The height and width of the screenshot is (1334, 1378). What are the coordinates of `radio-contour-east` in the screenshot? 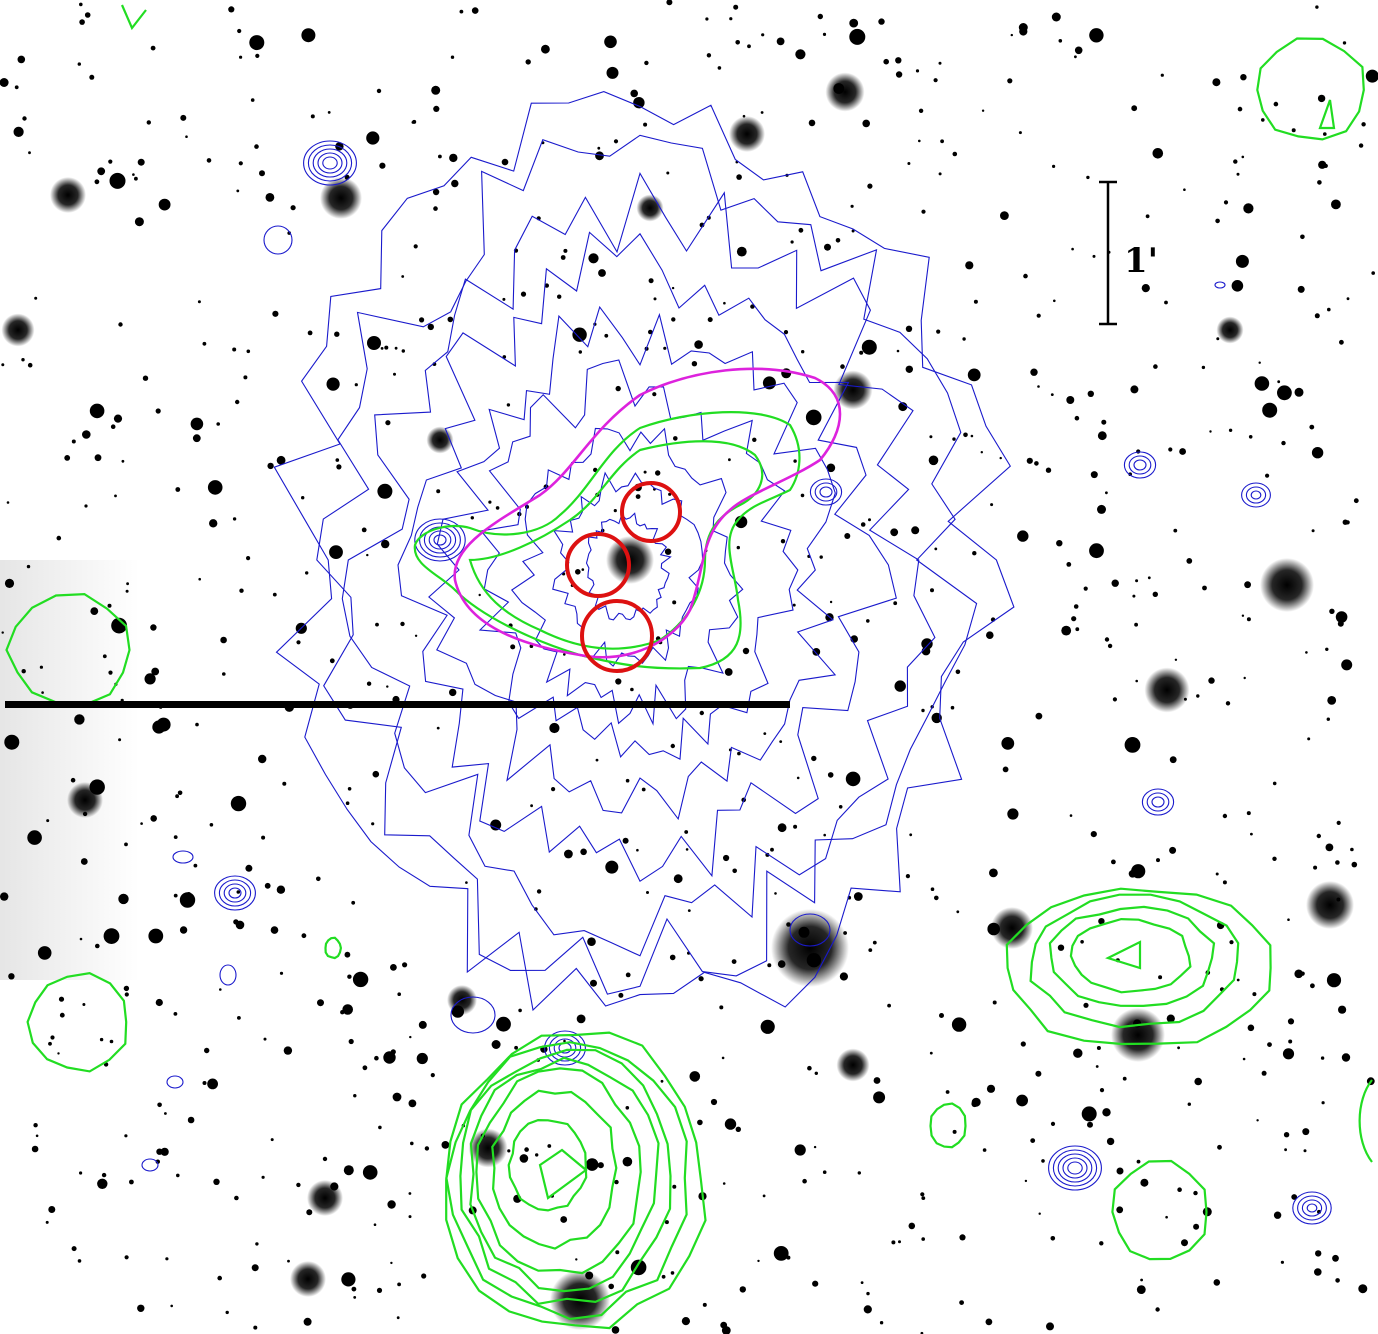 It's located at (1132, 956).